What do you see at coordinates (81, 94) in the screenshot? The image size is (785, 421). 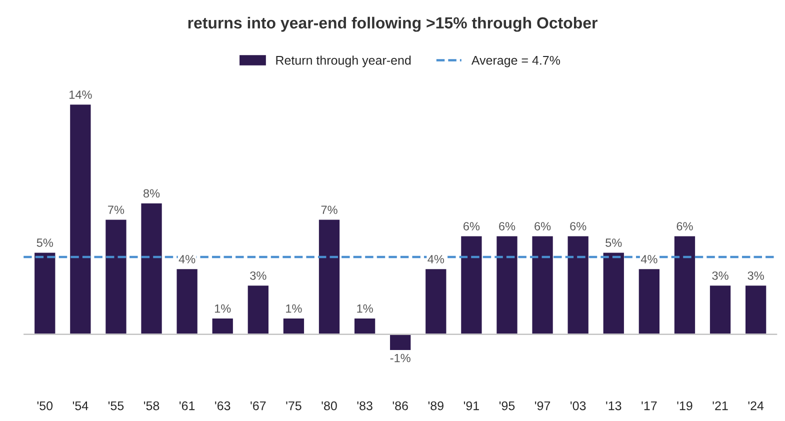 I see `data-label: 14%` at bounding box center [81, 94].